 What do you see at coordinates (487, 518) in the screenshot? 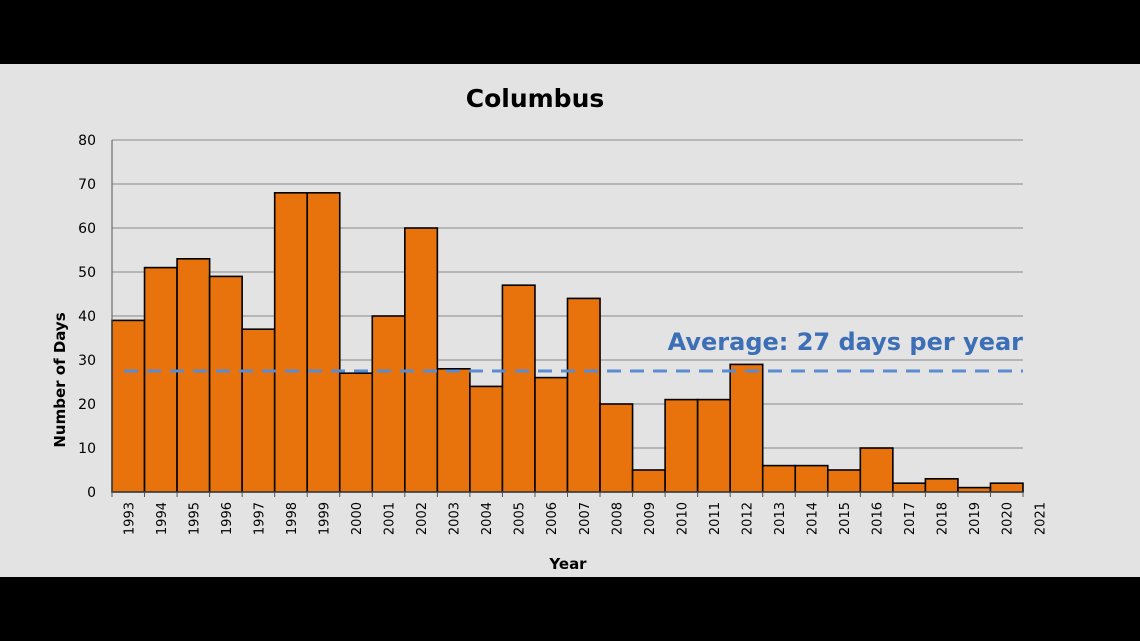
I see `x-tick-label: 2004` at bounding box center [487, 518].